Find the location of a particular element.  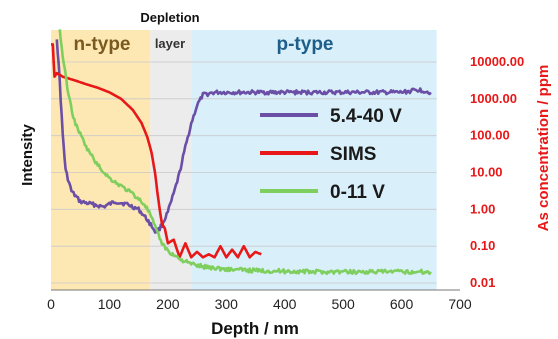

right-tick-label: 100.00 is located at coordinates (490, 135).